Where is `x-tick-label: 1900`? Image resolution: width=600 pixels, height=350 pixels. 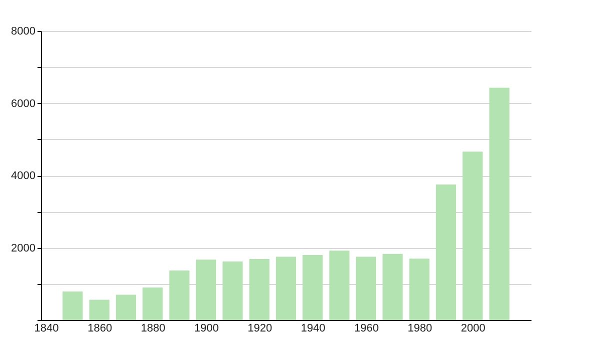 x-tick-label: 1900 is located at coordinates (206, 328).